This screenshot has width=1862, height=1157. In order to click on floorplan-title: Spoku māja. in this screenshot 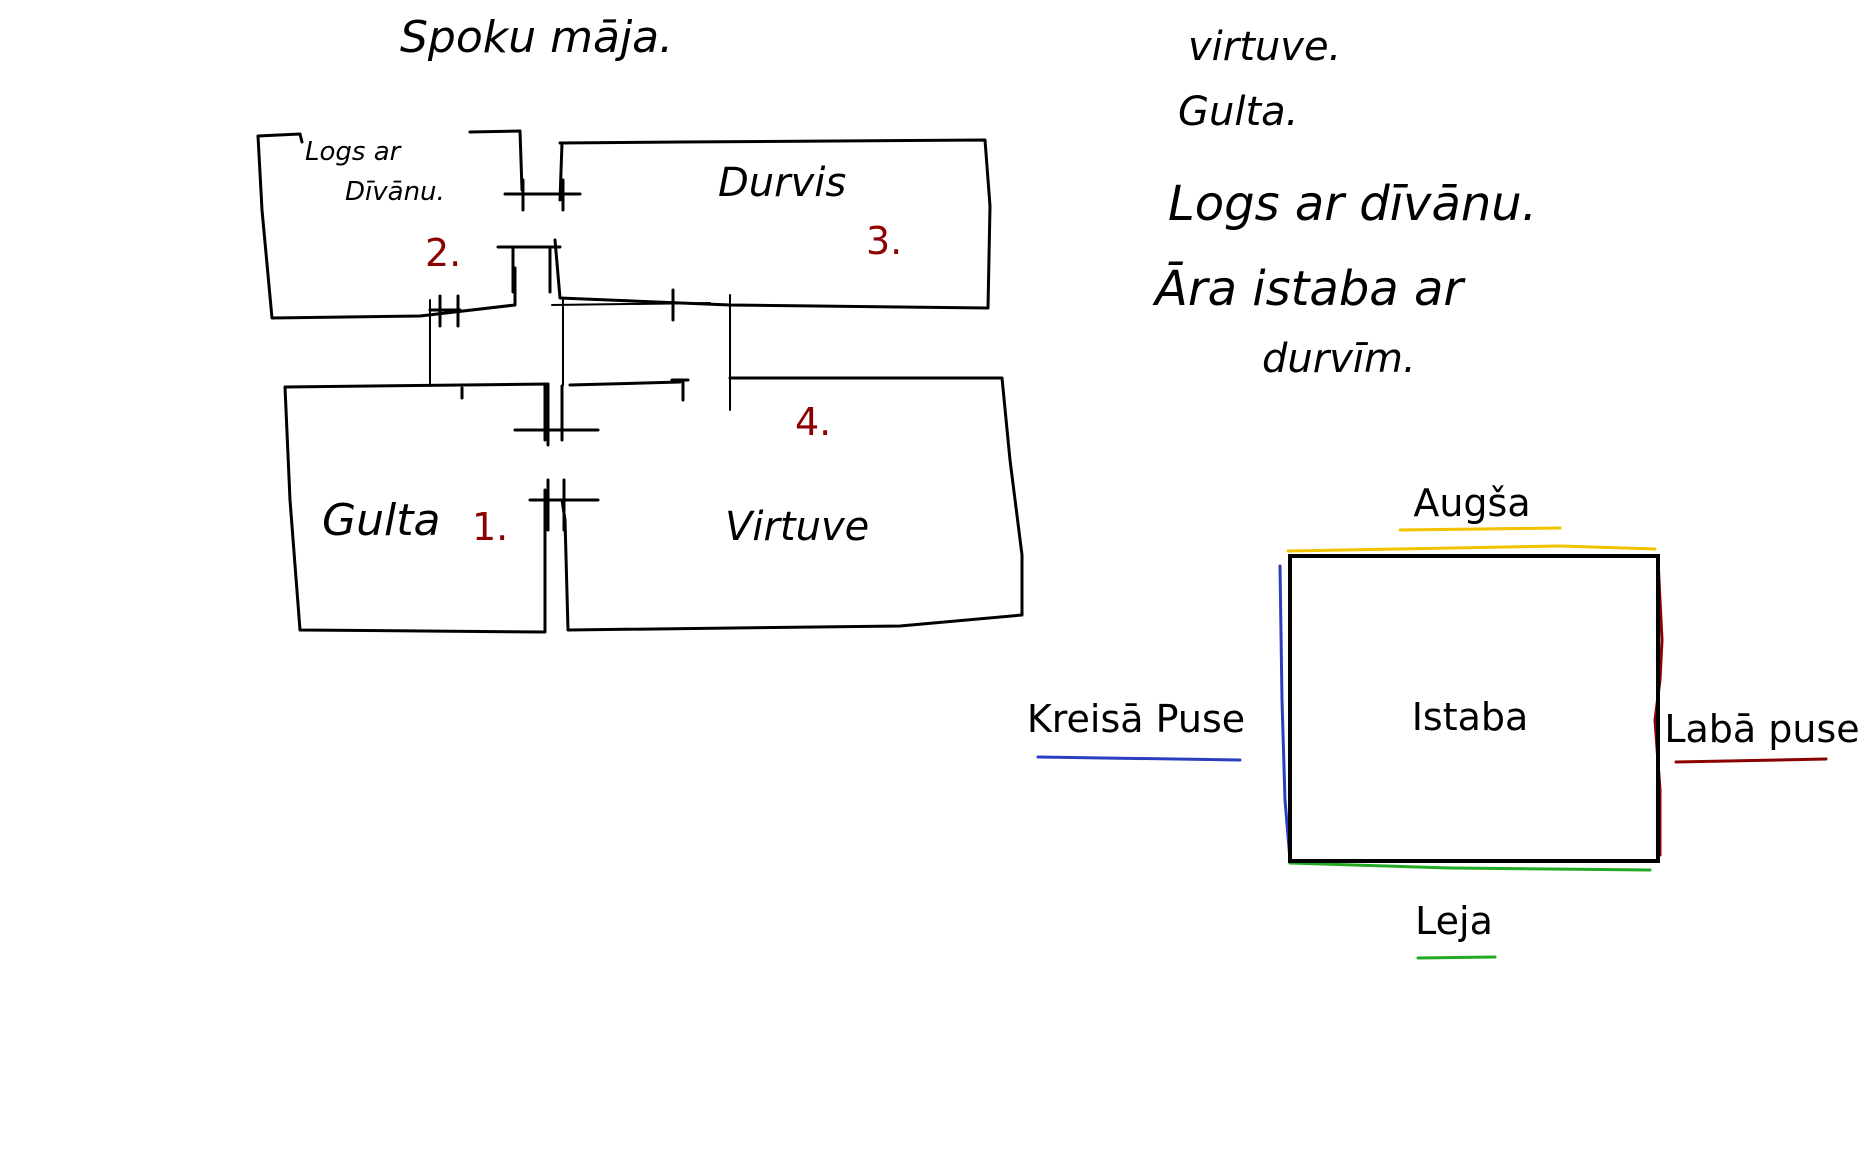, I will do `click(536, 37)`.